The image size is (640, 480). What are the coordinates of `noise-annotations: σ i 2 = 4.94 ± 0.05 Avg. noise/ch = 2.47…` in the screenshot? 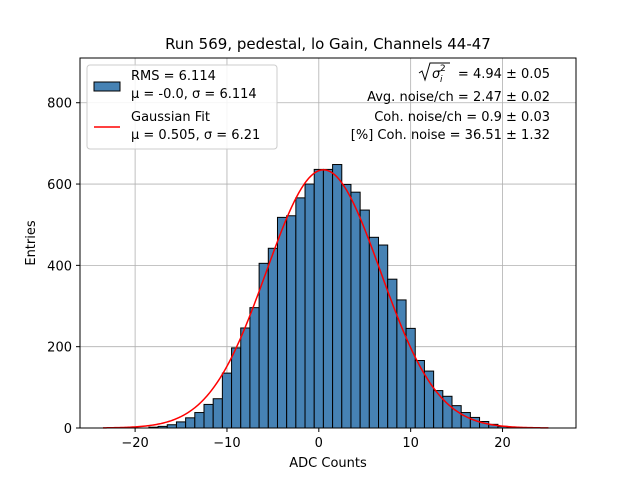 It's located at (450, 102).